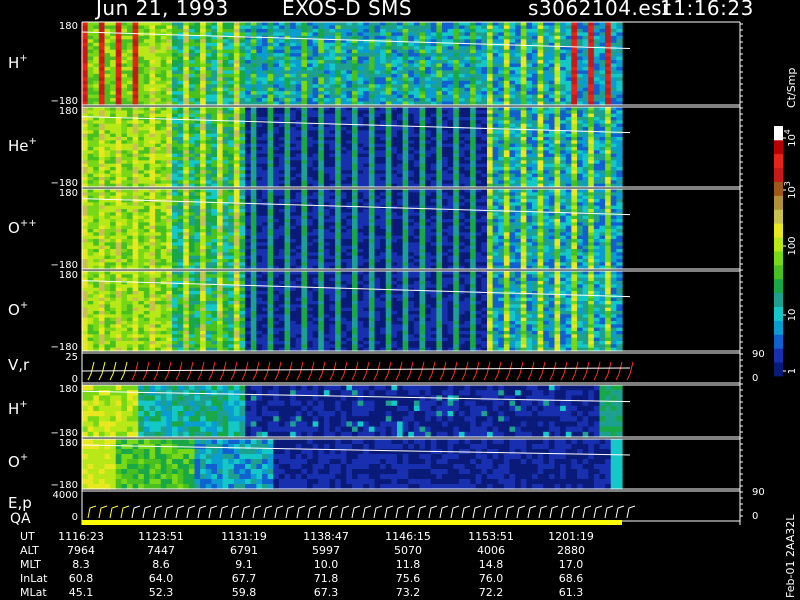 This screenshot has width=800, height=600. What do you see at coordinates (707, 10) in the screenshot?
I see `header-time: 11:16:23` at bounding box center [707, 10].